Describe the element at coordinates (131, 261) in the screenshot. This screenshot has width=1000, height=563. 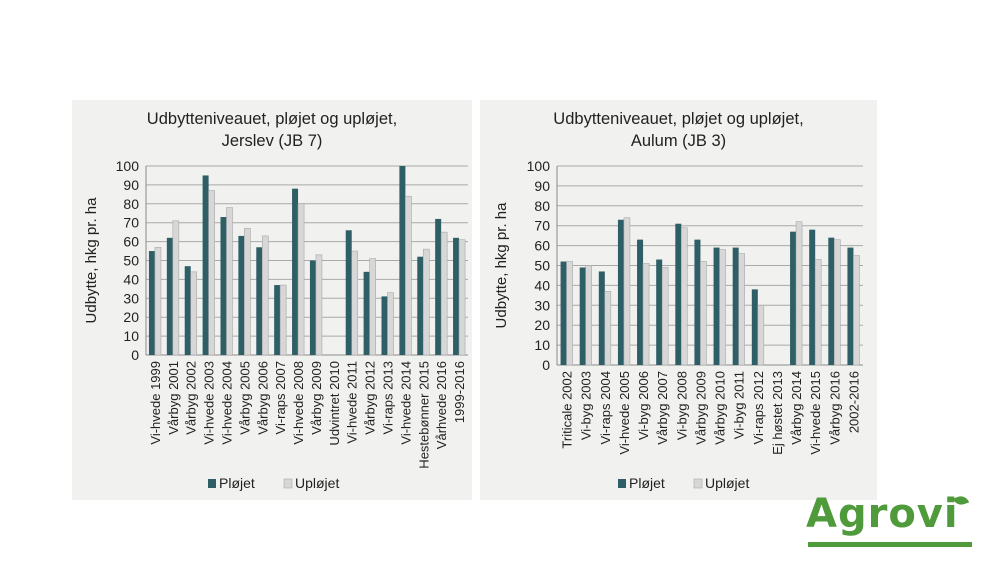
I see `y-tick-label: 50` at that location.